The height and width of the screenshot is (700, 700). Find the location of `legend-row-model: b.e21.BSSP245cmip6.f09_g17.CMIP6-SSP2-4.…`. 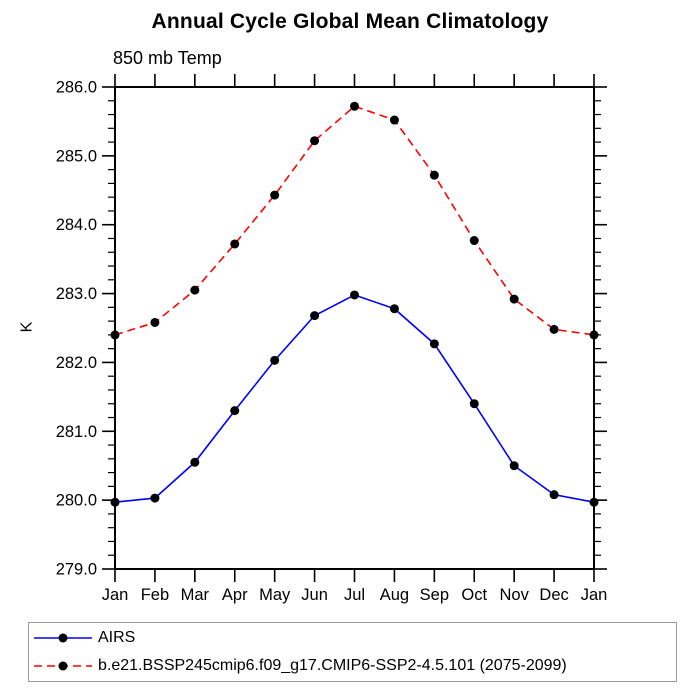

legend-row-model: b.e21.BSSP245cmip6.f09_g17.CMIP6-SSP2-4.… is located at coordinates (352, 666).